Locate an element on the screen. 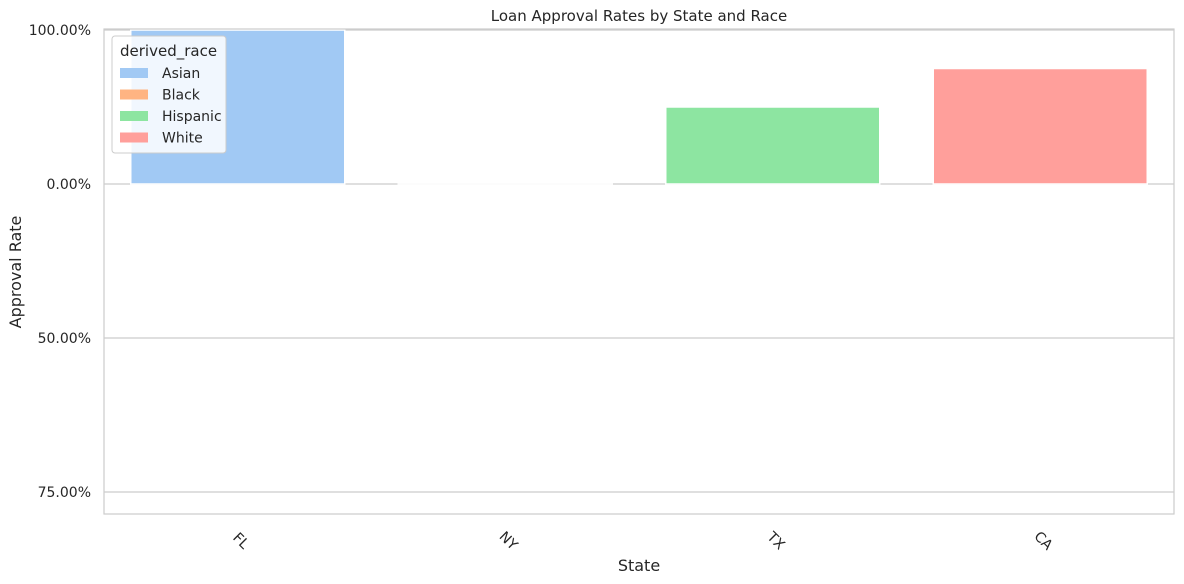 The height and width of the screenshot is (584, 1184). x-tick-label: FL is located at coordinates (240, 541).